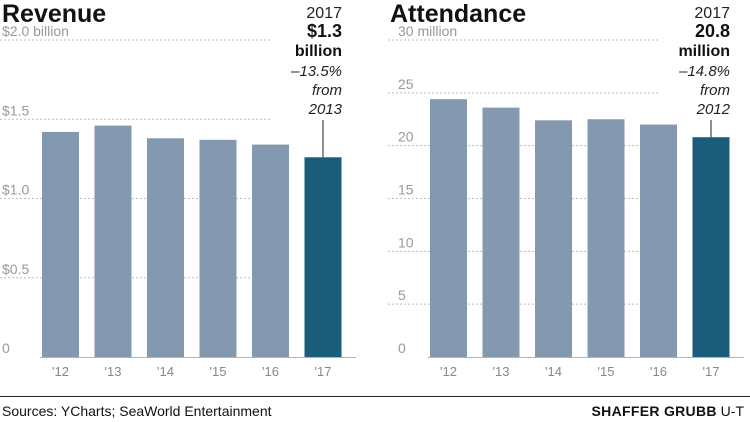 This screenshot has height=422, width=750. I want to click on revenue-x-tick-label: '16, so click(270, 371).